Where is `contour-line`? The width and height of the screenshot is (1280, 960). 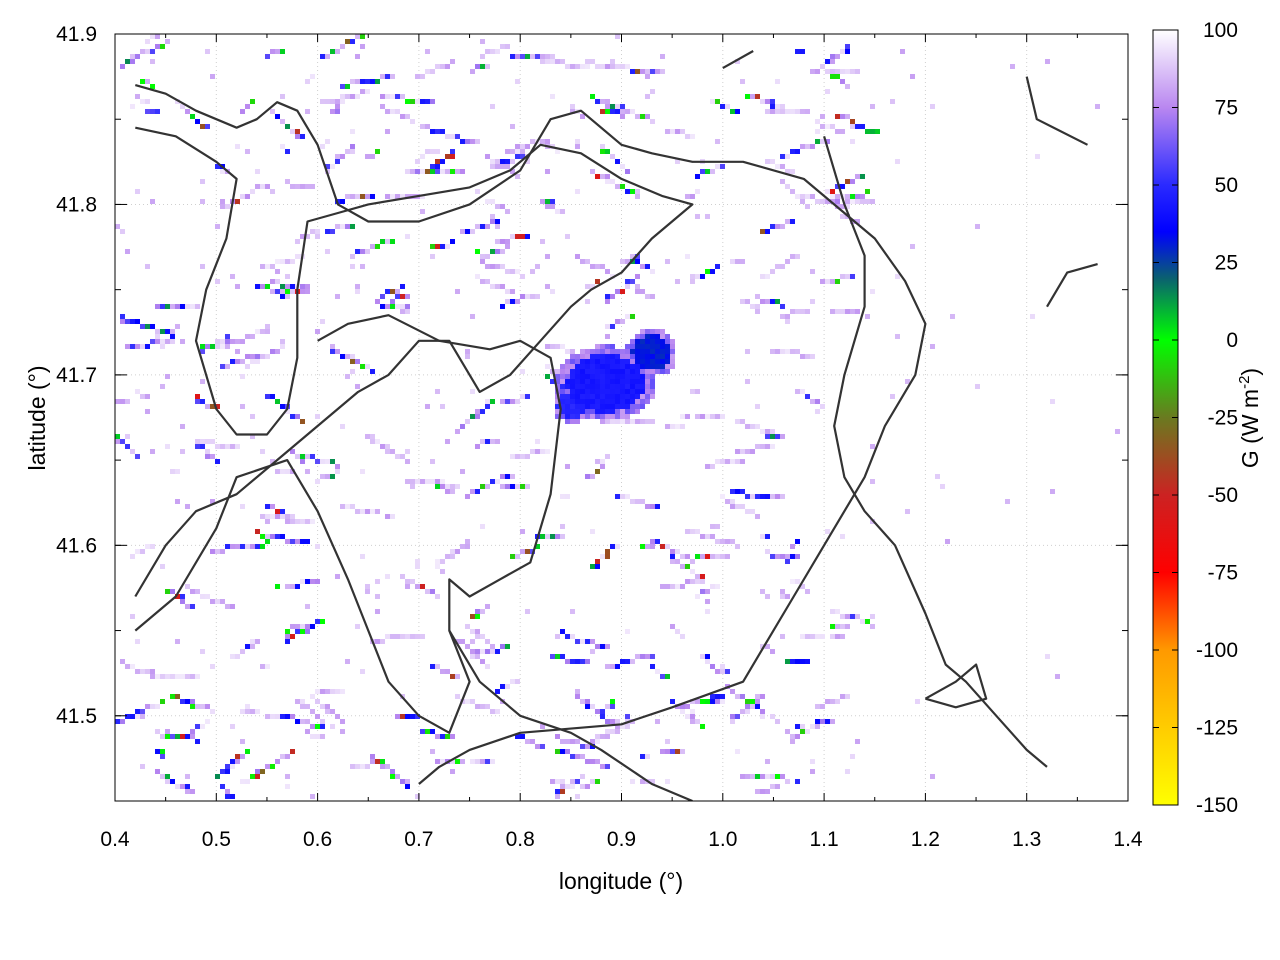 contour-line is located at coordinates (1072, 285).